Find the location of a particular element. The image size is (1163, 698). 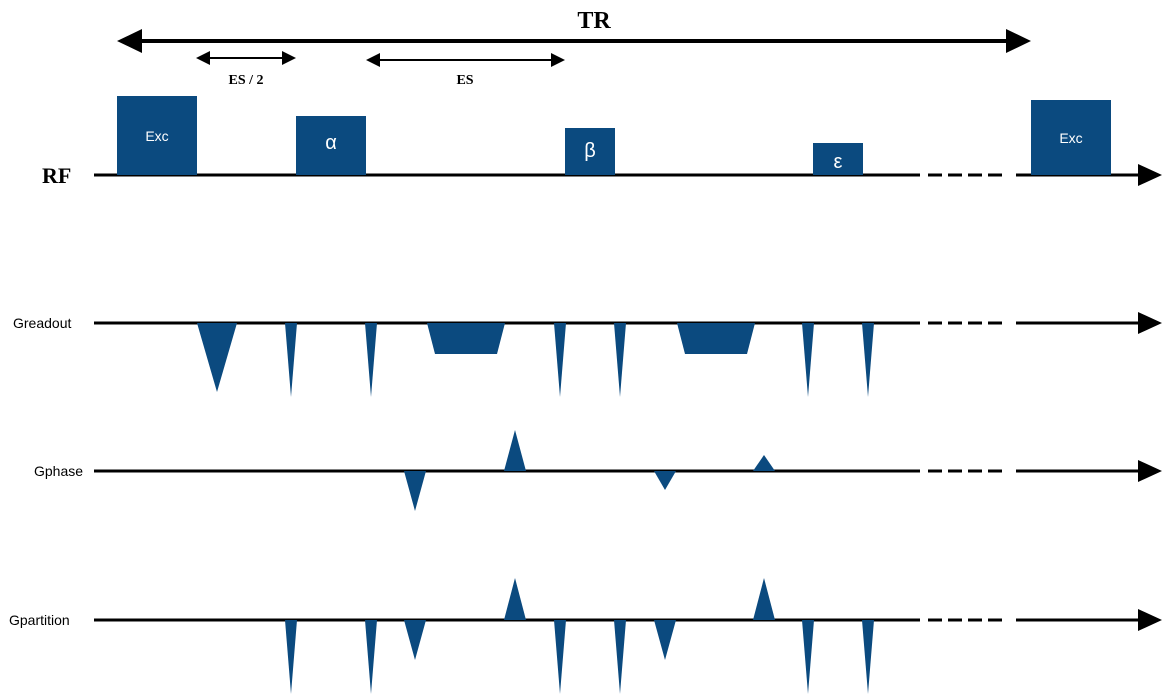

greadout-axis-label: Greadout is located at coordinates (42, 323).